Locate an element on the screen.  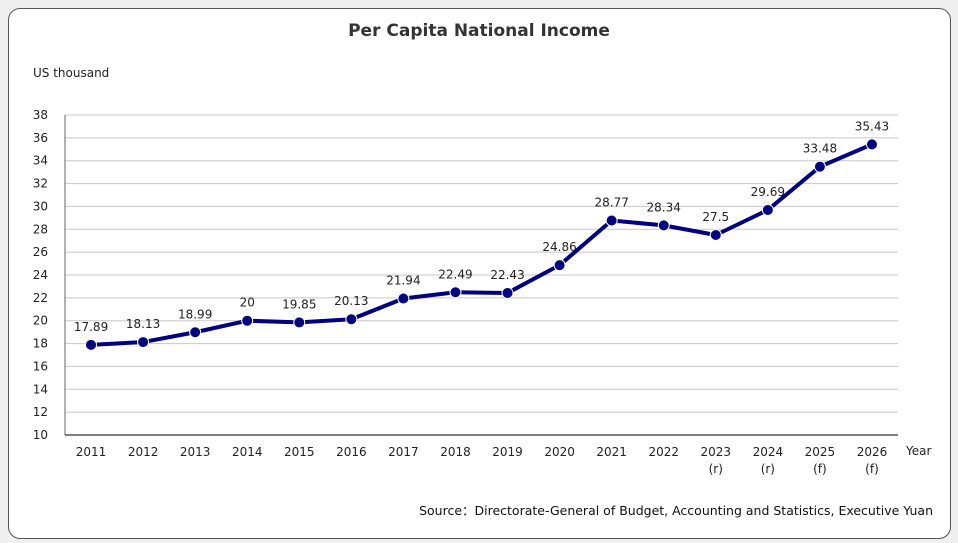
y-tick-label: 14 is located at coordinates (40, 389).